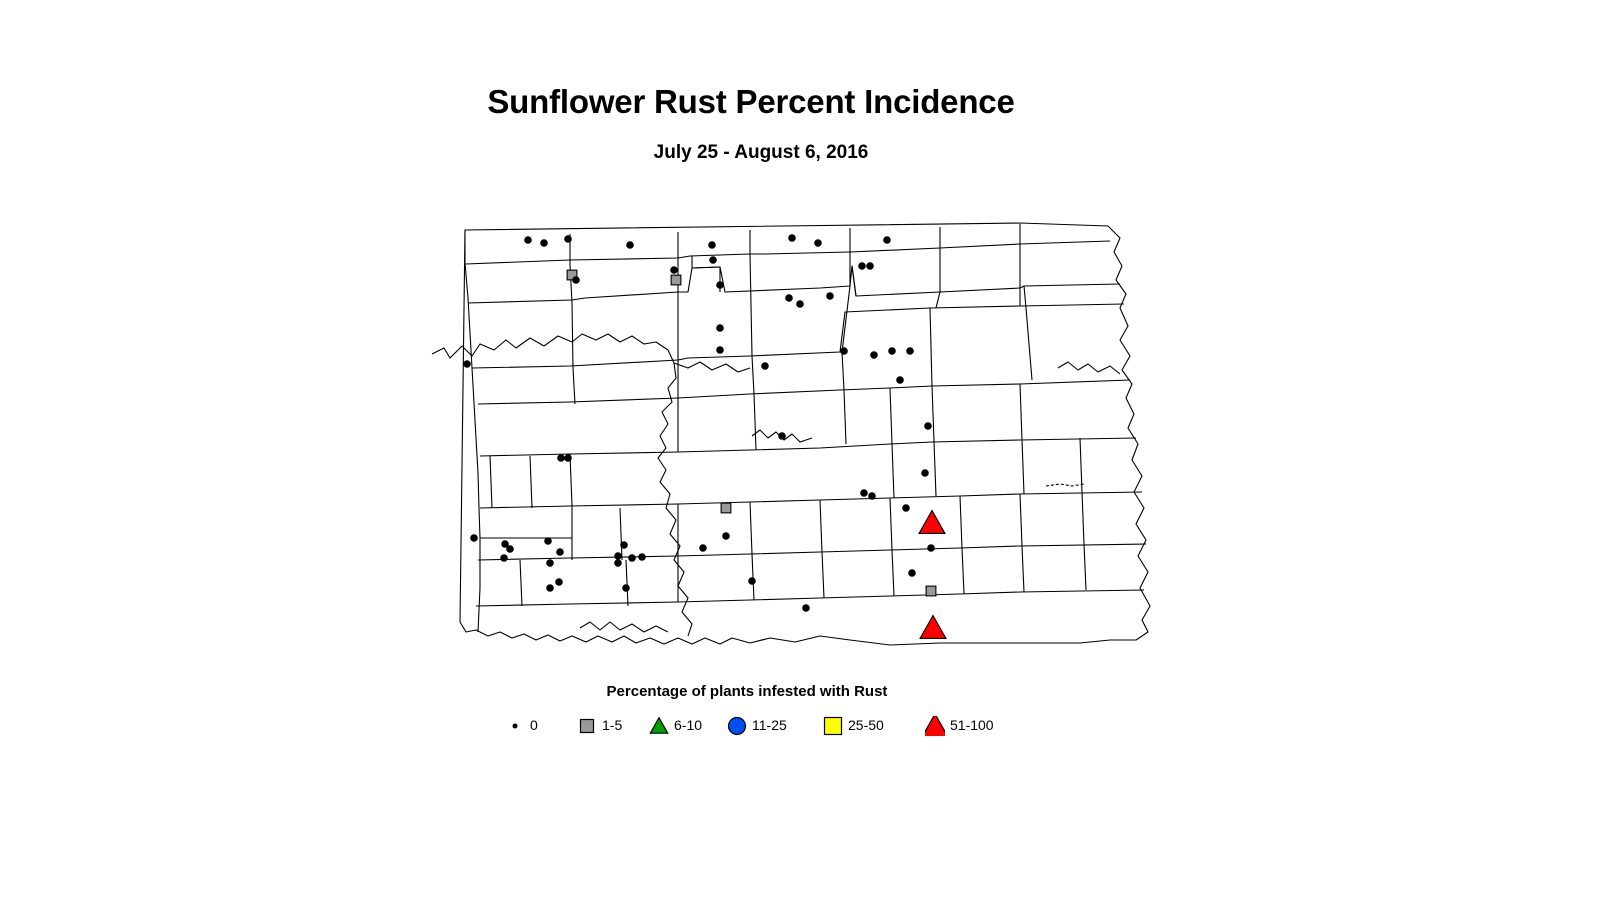 This screenshot has height=900, width=1612. What do you see at coordinates (521, 725) in the screenshot?
I see `legend-item-0: 0` at bounding box center [521, 725].